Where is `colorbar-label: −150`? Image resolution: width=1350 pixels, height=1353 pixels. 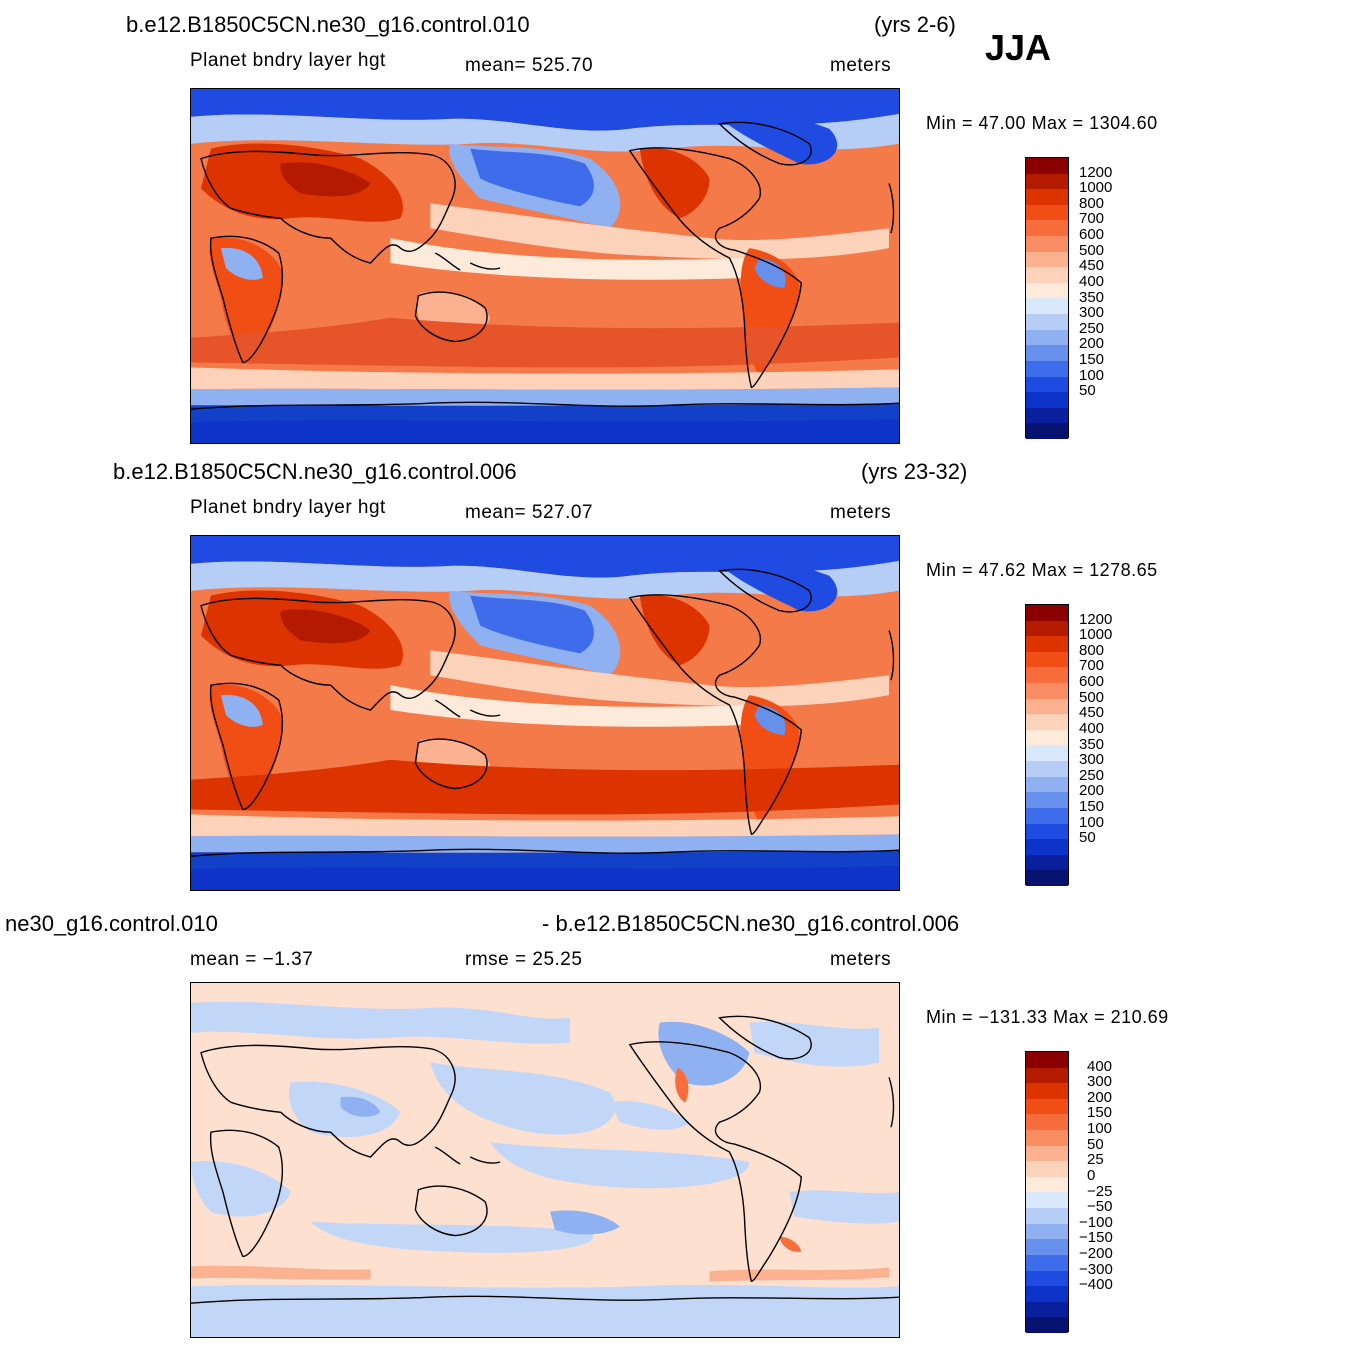 colorbar-label: −150 is located at coordinates (1096, 1238).